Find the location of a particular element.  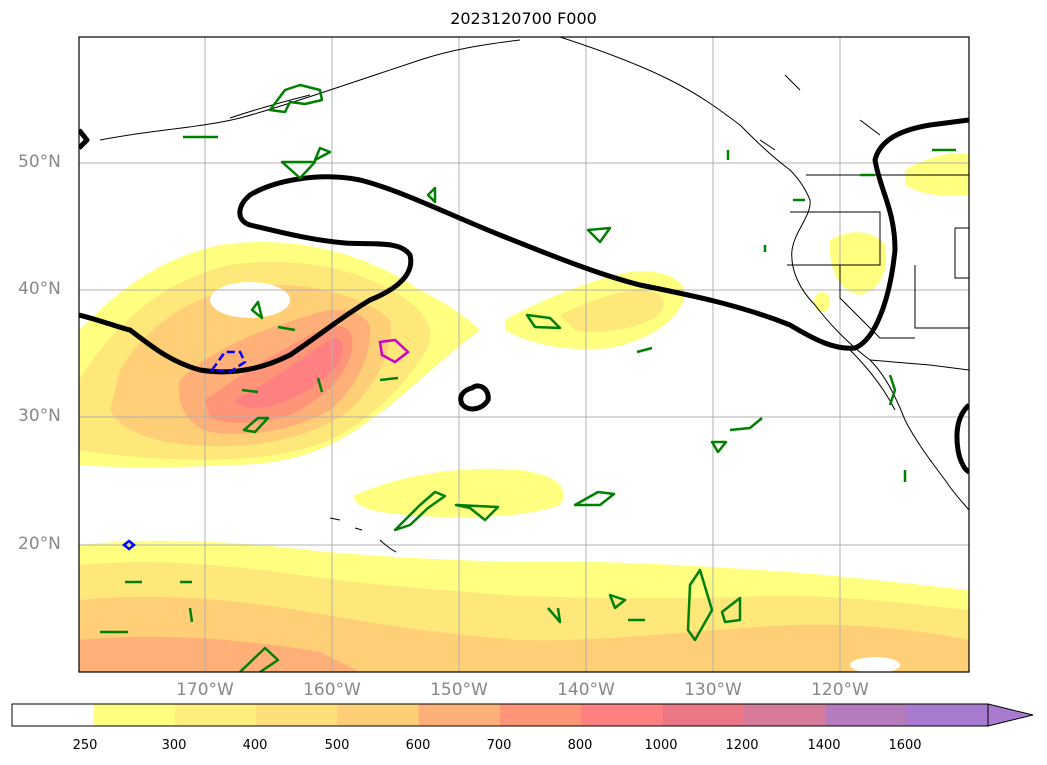

lat-label-20n: 20°N is located at coordinates (39, 544).